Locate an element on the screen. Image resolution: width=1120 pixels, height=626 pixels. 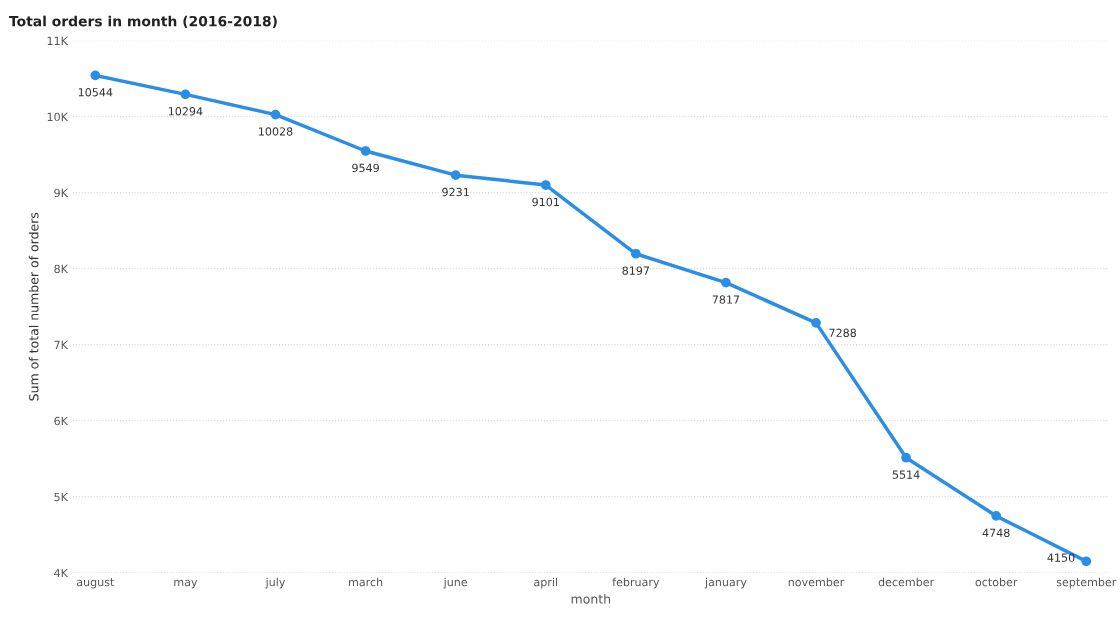
x-tick-label: january is located at coordinates (725, 583).